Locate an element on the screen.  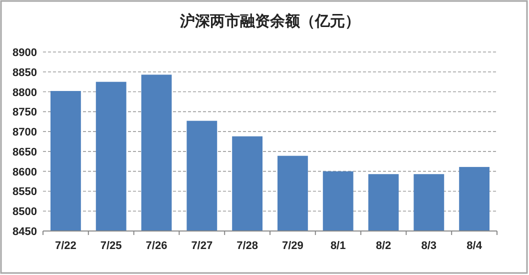
y-tick-label: 8700 is located at coordinates (24, 132).